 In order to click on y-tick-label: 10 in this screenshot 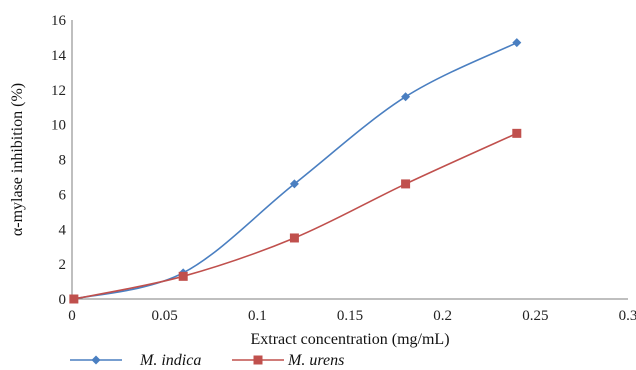, I will do `click(58, 126)`.